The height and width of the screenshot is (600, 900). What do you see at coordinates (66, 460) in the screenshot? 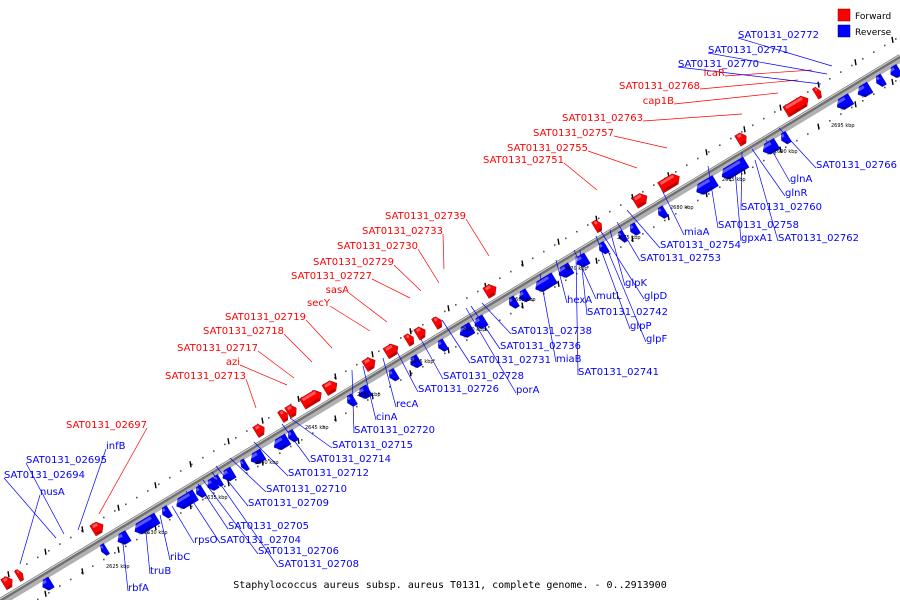
I see `gene-label: SAT0131_02695` at bounding box center [66, 460].